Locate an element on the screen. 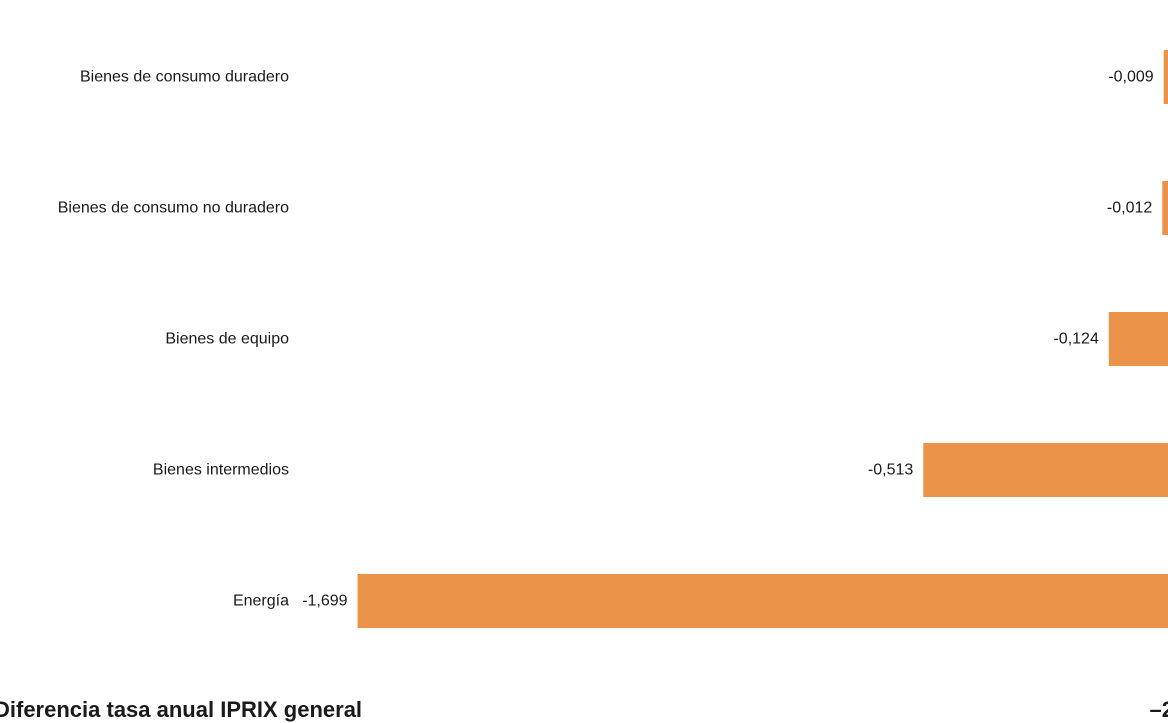 This screenshot has width=1168, height=723. category-label-3: Bienes intermedios is located at coordinates (221, 470).